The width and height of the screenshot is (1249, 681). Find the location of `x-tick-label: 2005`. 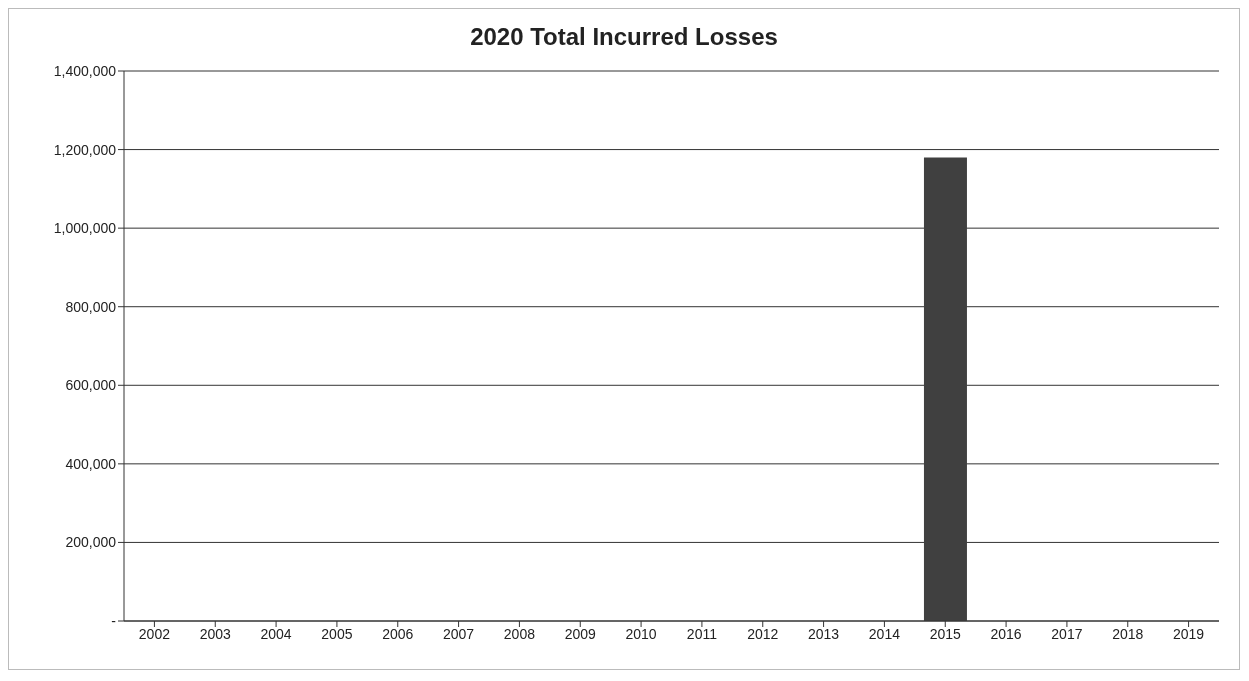

x-tick-label: 2005 is located at coordinates (337, 633).